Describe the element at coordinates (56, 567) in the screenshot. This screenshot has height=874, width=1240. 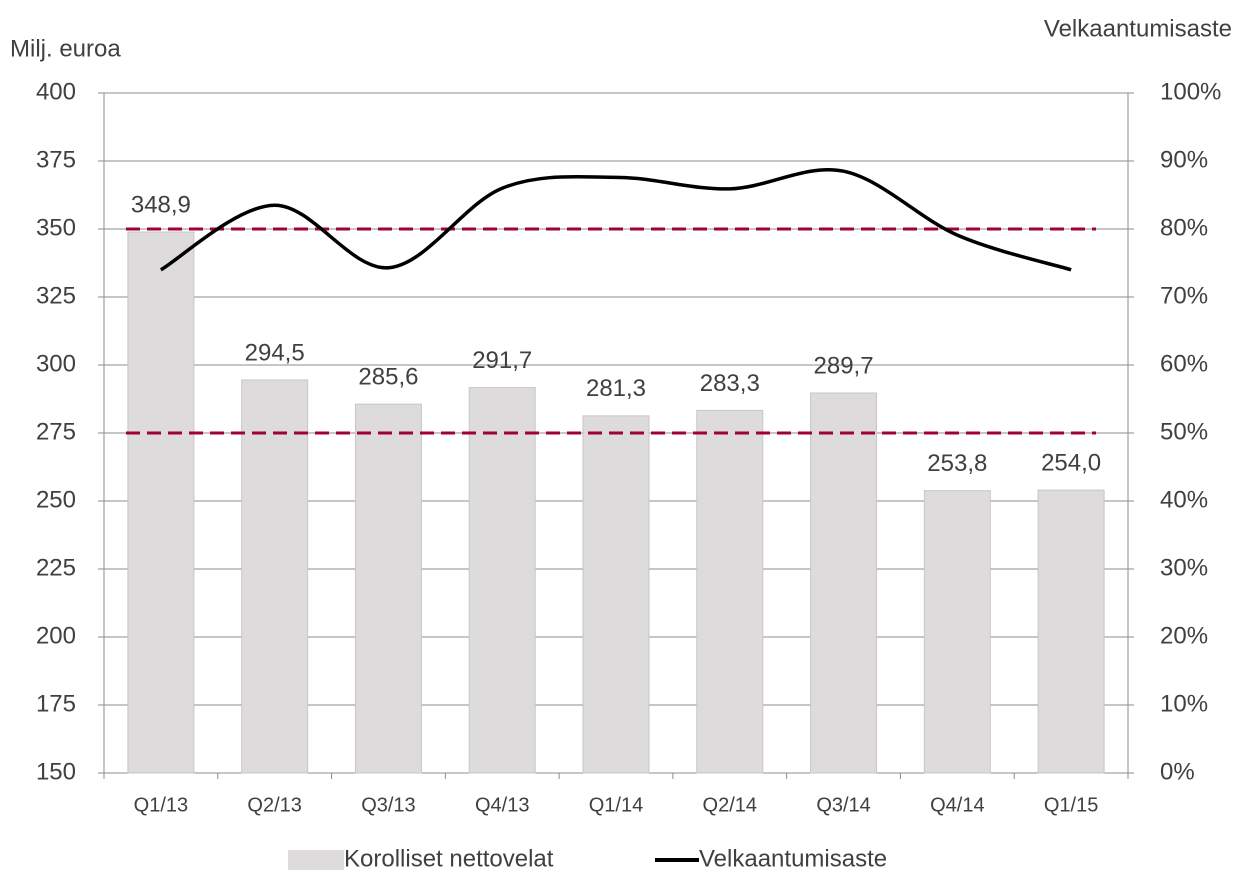
I see `y-tick-label: 225` at that location.